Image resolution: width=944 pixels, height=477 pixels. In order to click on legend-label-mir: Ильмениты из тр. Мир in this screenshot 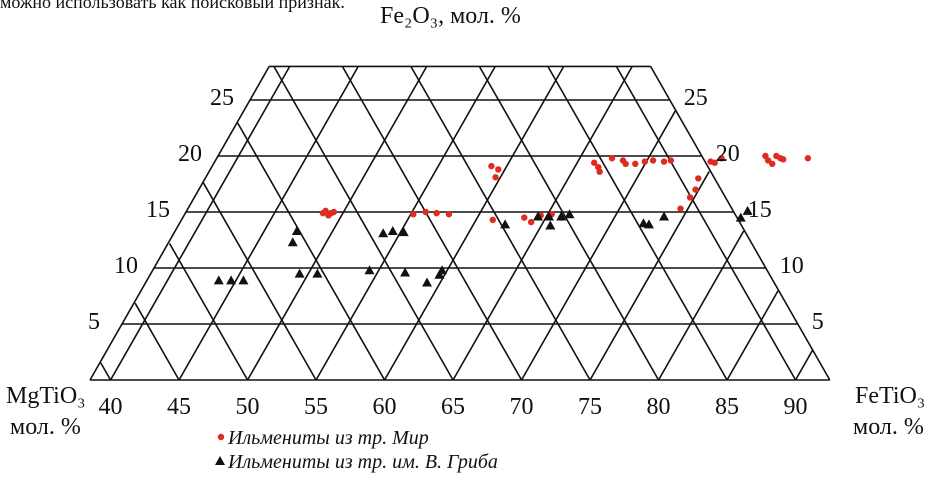, I will do `click(328, 438)`.